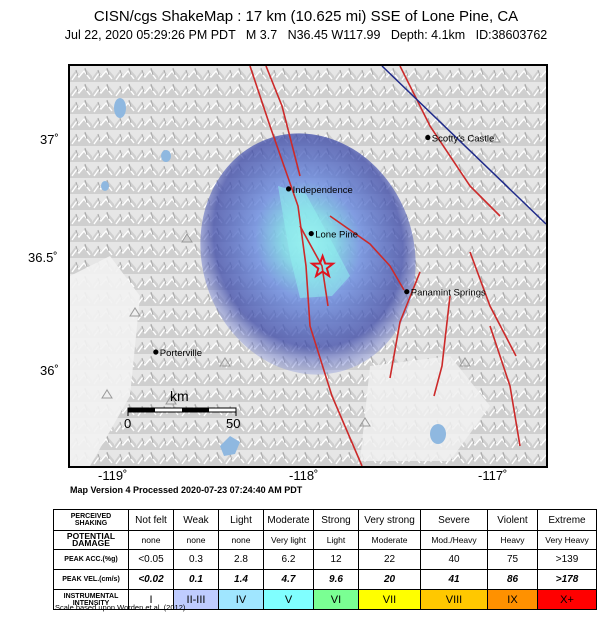 This screenshot has width=612, height=638. I want to click on scale-unit: km, so click(179, 396).